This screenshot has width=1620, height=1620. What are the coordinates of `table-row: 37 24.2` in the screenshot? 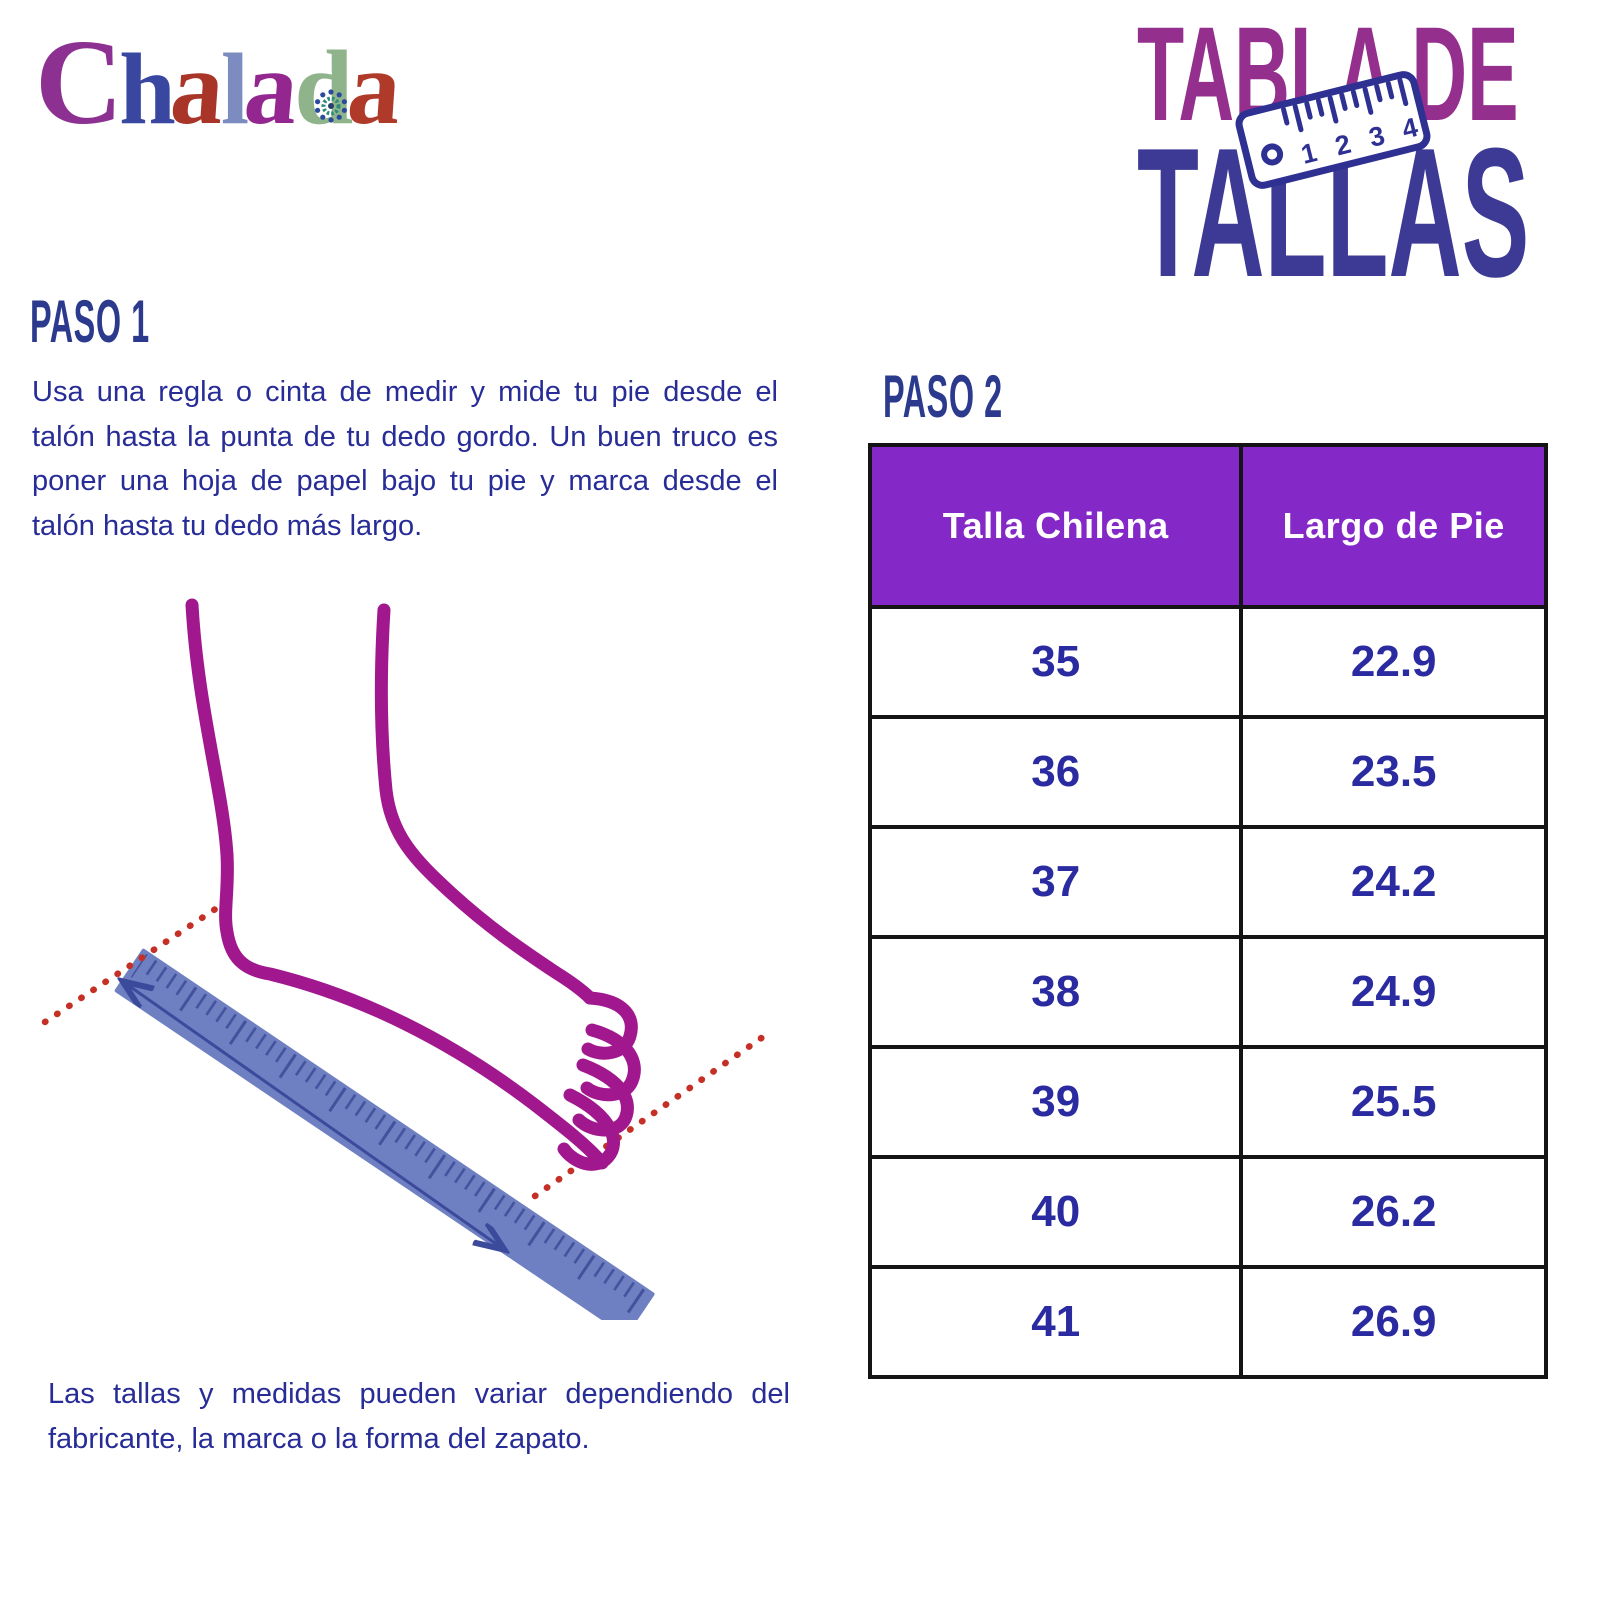 It's located at (1207, 882).